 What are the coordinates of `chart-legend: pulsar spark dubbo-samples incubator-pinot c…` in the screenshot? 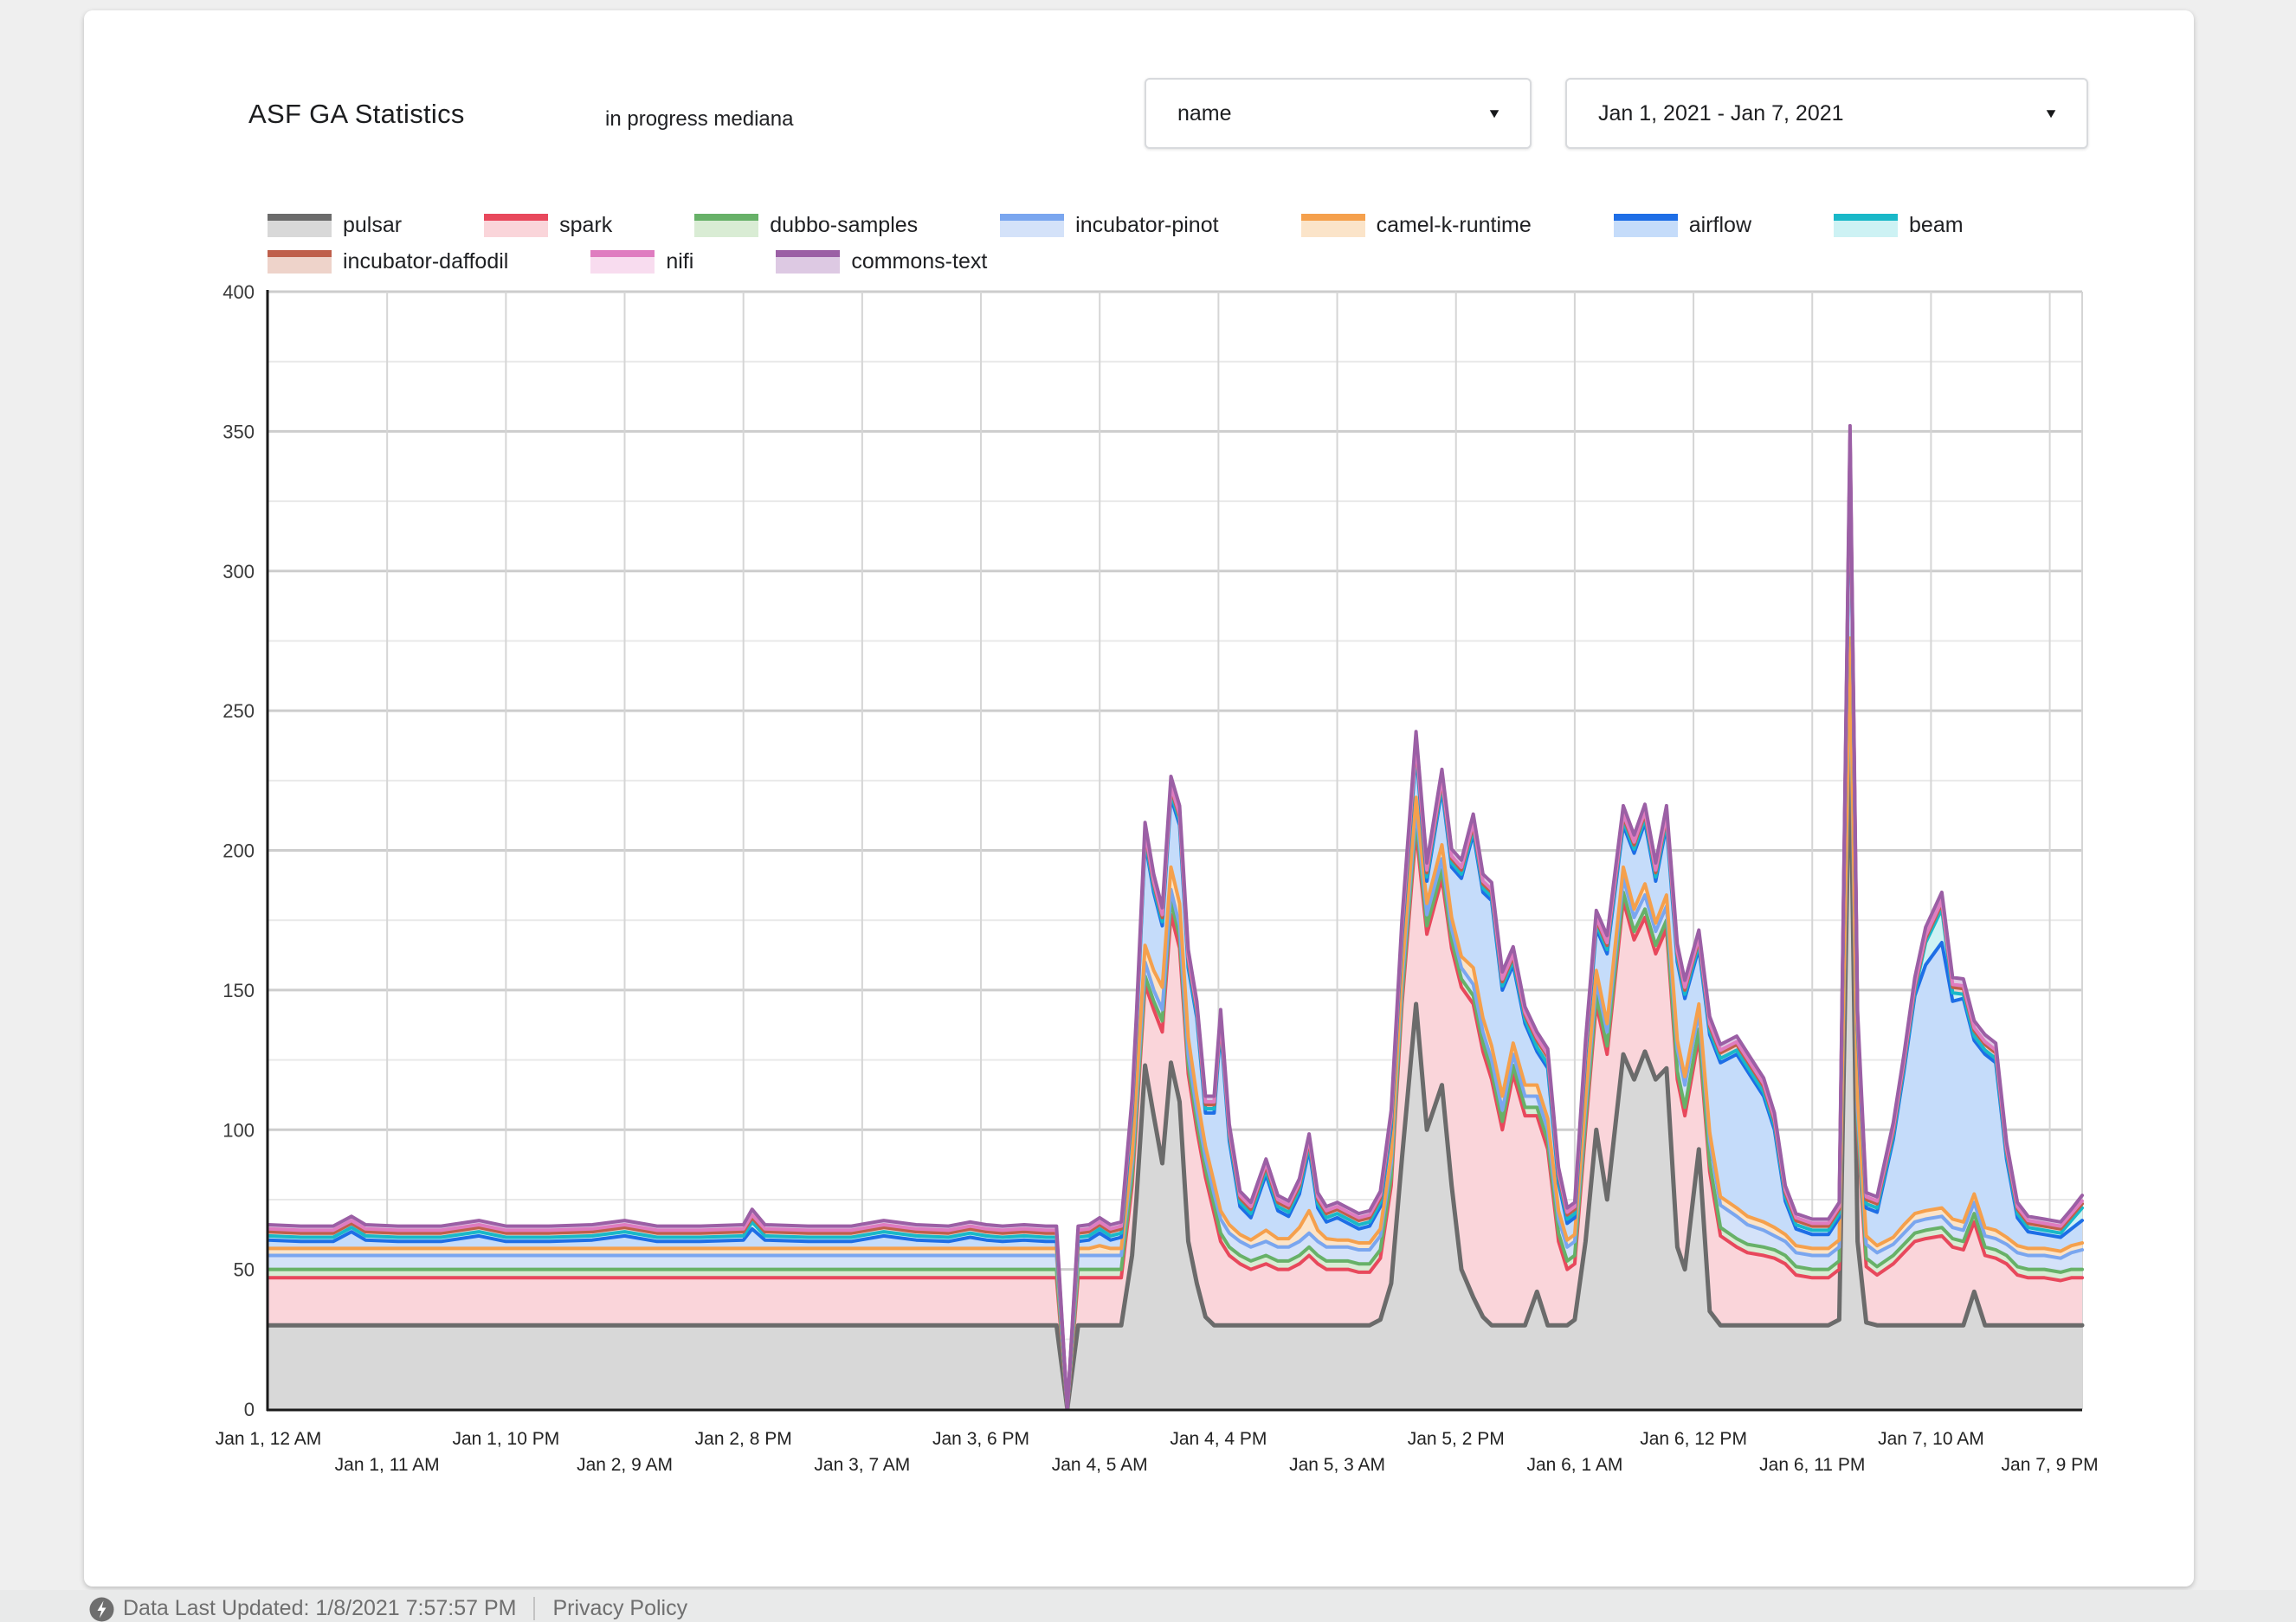 It's located at (1207, 243).